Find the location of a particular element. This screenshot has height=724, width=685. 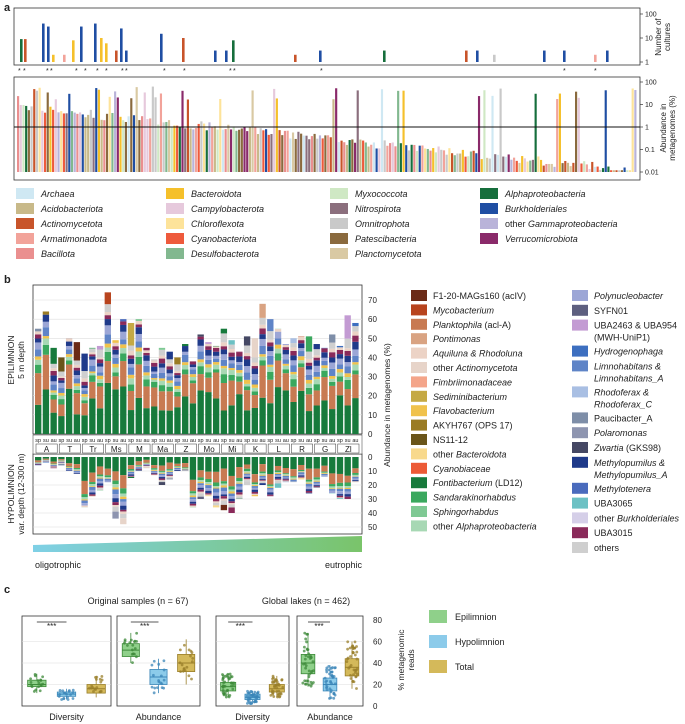

lake-box is located at coordinates (348, 448).